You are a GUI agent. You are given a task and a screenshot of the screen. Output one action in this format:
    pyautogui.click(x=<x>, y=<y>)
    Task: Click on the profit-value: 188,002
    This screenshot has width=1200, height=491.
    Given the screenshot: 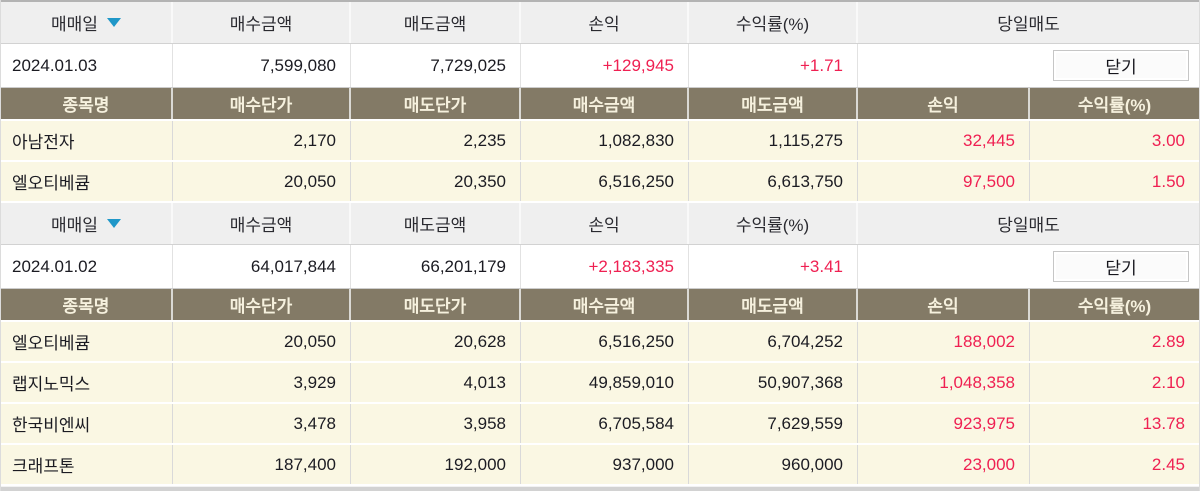 What is the action you would take?
    pyautogui.click(x=944, y=341)
    